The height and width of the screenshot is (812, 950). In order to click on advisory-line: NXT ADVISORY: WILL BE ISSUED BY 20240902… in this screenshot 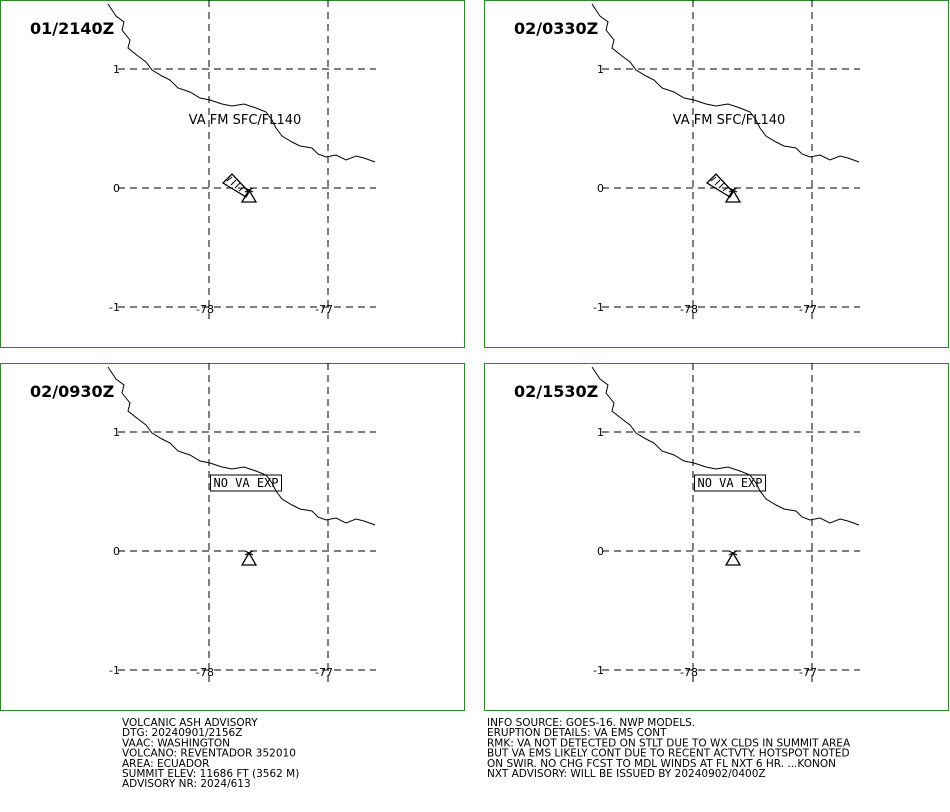, I will do `click(626, 774)`.